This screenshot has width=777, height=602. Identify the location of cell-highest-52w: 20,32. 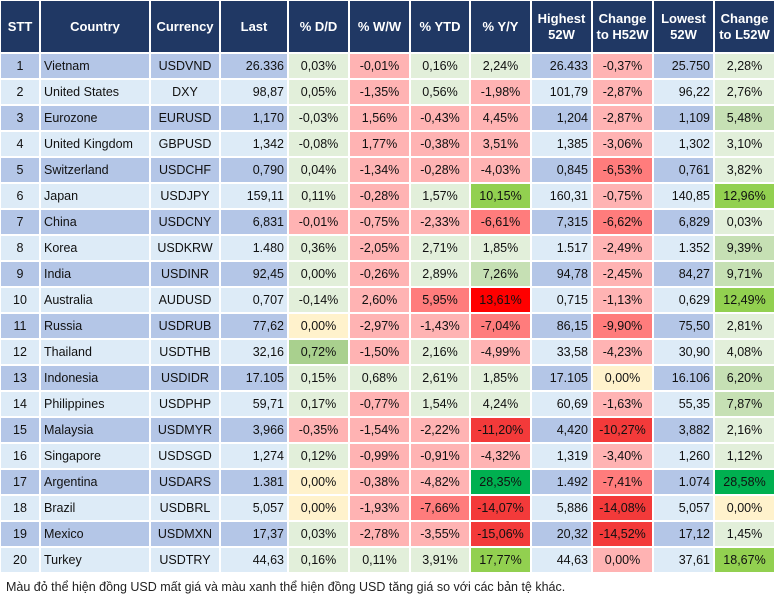
(561, 534).